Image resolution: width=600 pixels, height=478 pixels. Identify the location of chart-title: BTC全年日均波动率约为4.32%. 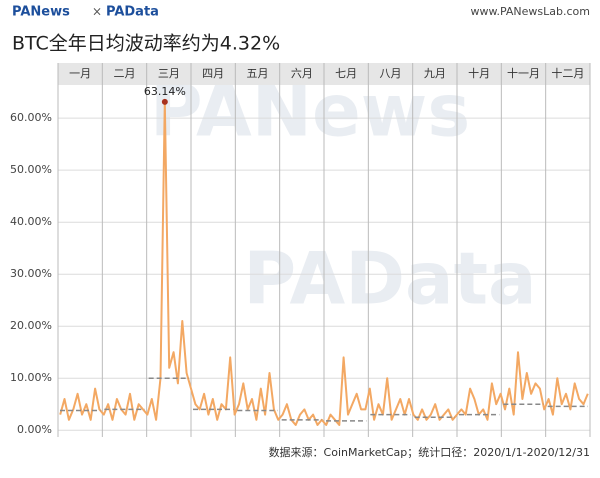
(146, 44).